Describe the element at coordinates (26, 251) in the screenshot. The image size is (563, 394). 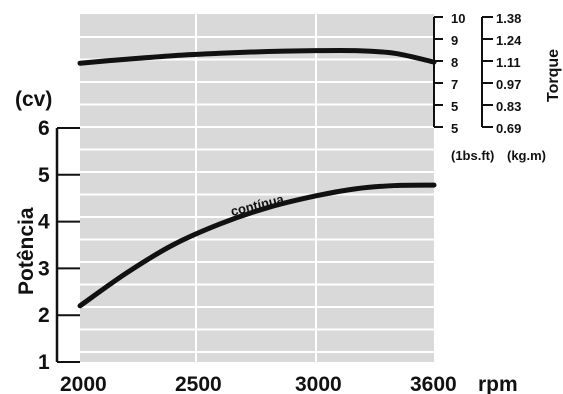
I see `power-axis-label: Potência` at that location.